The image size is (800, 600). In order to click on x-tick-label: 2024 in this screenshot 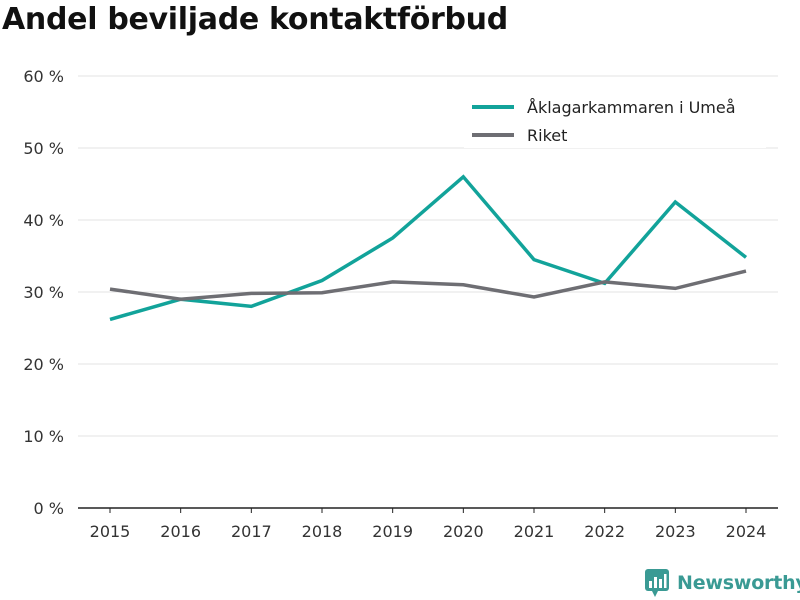, I will do `click(746, 531)`.